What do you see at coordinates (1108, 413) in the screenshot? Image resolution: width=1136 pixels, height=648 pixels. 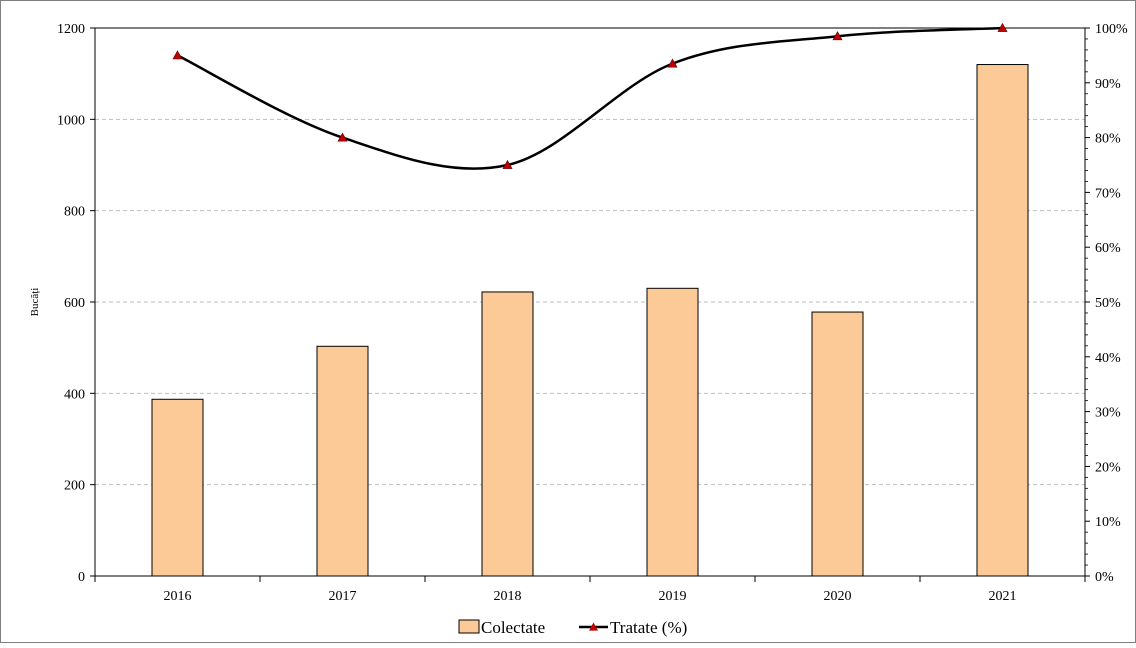 I see `y2-tick-label: 30%` at bounding box center [1108, 413].